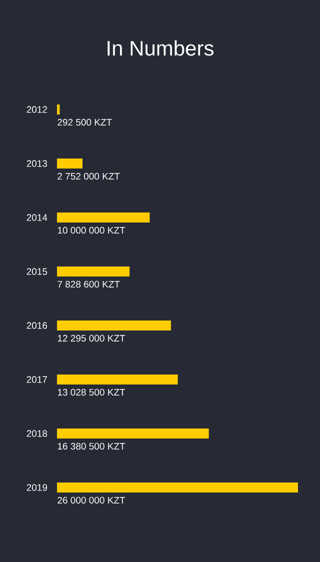  I want to click on y-tick-label: 2015, so click(37, 271).